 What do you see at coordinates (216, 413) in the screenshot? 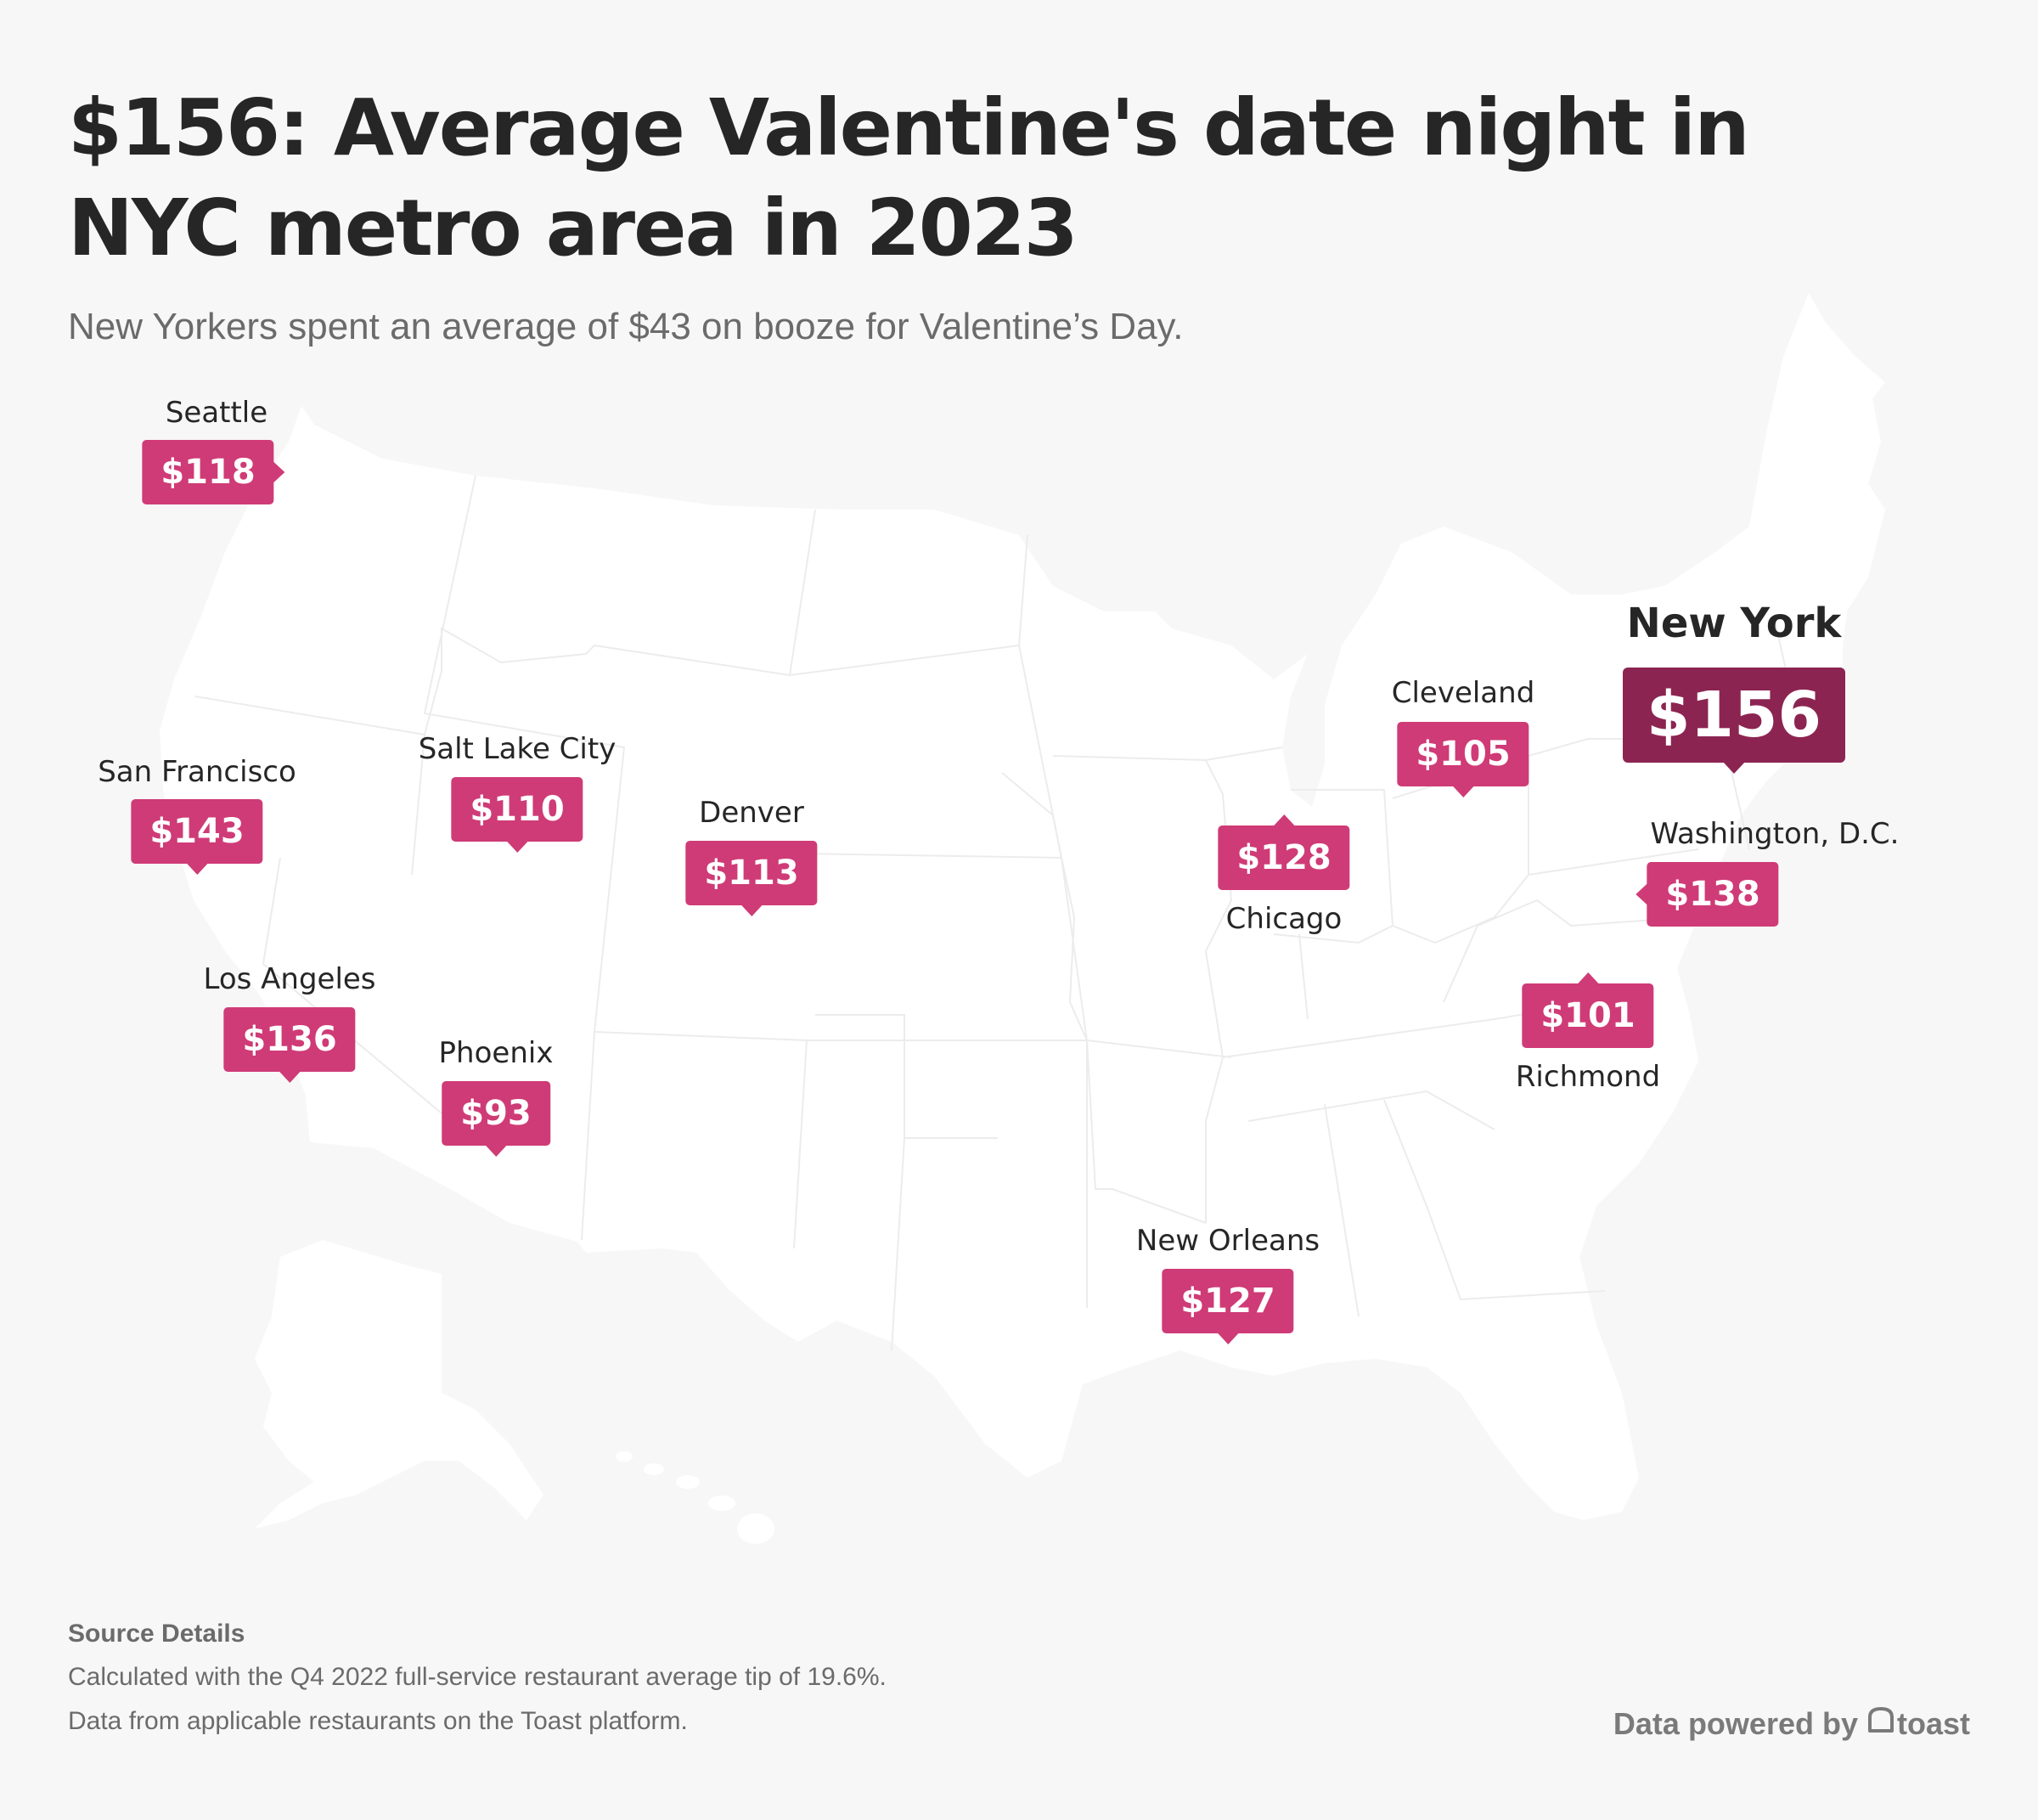
I see `city-label-seattle: Seattle` at bounding box center [216, 413].